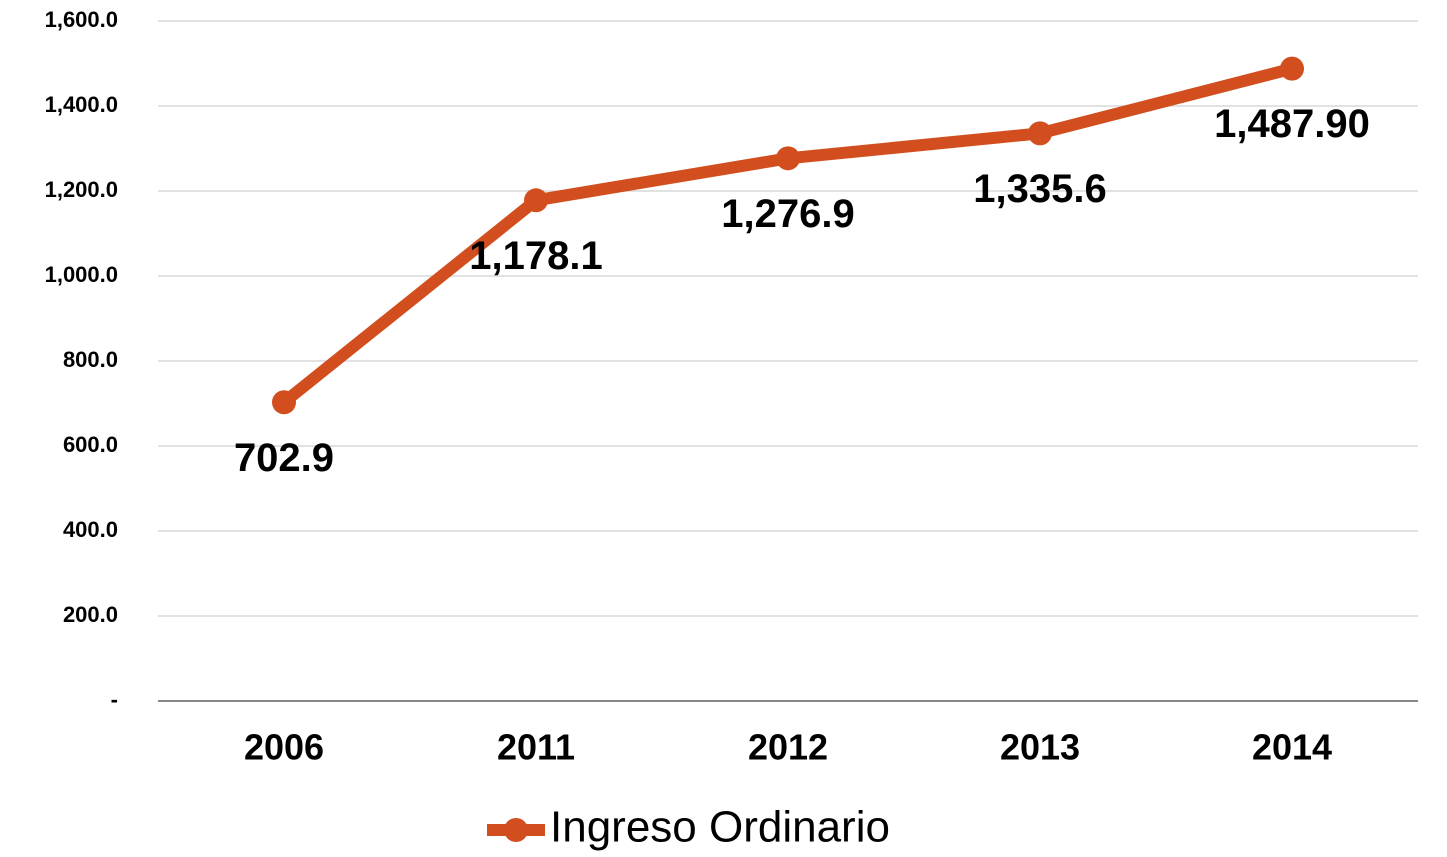 This screenshot has height=857, width=1447. Describe the element at coordinates (114, 699) in the screenshot. I see `y-tick-label: -` at that location.